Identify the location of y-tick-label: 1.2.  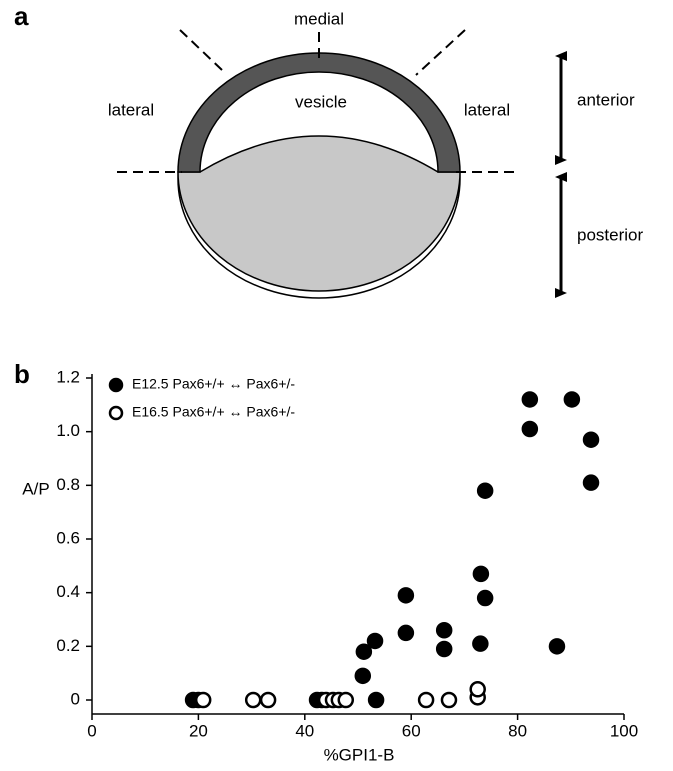
(68, 376).